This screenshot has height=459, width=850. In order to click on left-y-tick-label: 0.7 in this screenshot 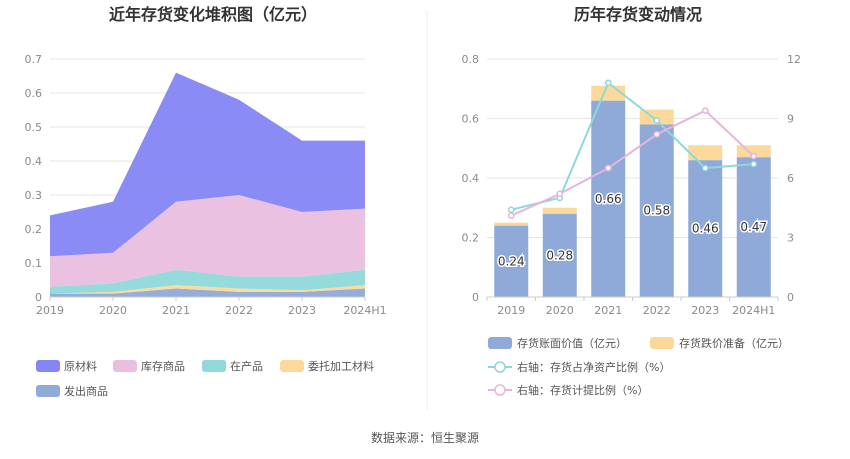, I will do `click(34, 59)`.